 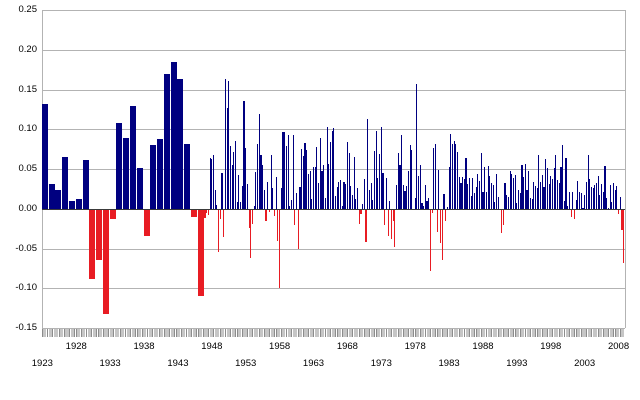 I want to click on y-axis-tick-label: -0.15, so click(x=26, y=327).